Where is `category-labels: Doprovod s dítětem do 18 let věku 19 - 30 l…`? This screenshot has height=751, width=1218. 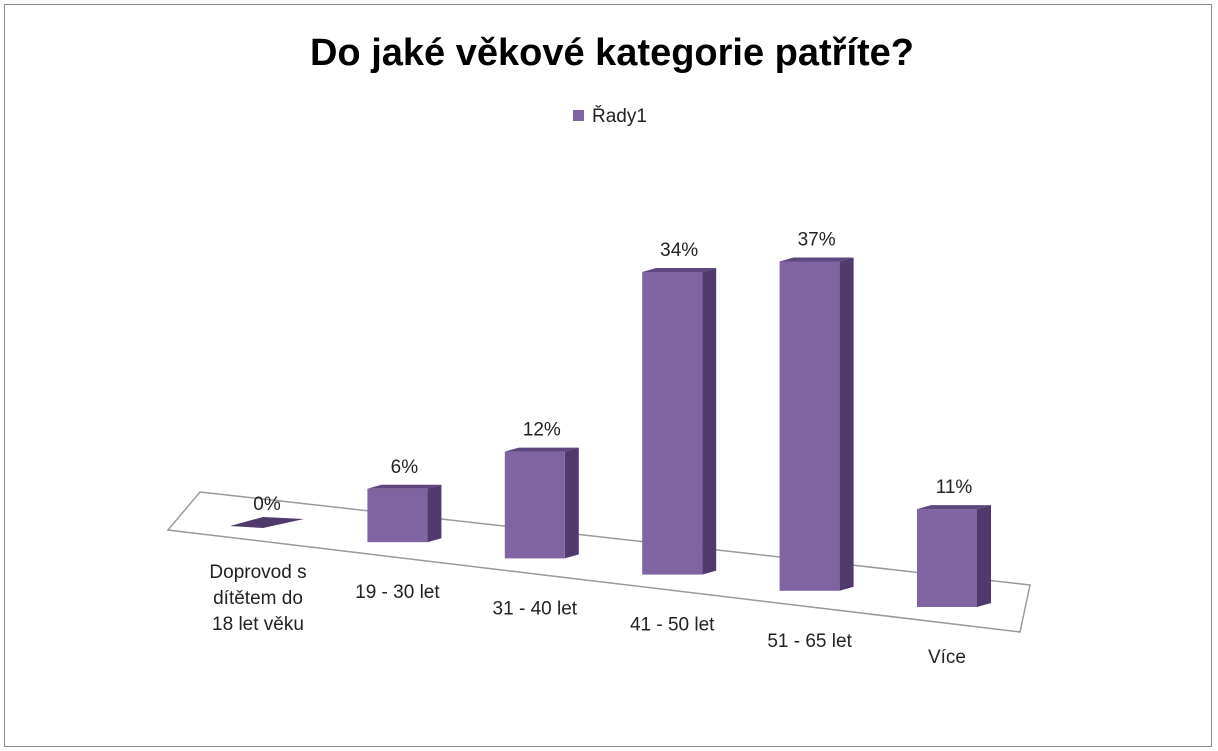
category-labels: Doprovod s dítětem do 18 let věku 19 - 30 l… is located at coordinates (587, 615).